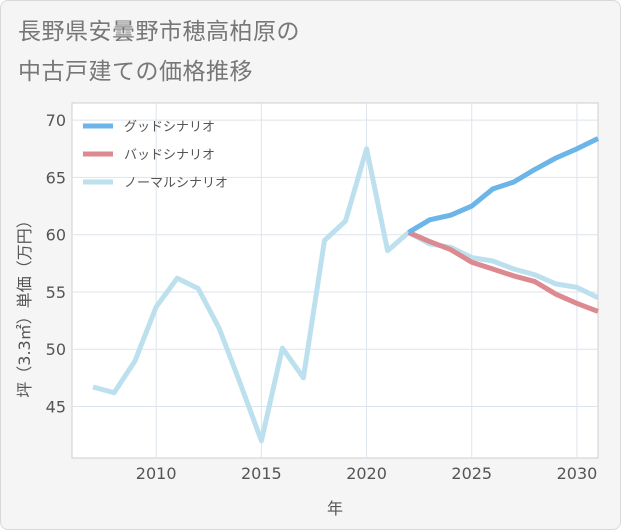  What do you see at coordinates (56, 177) in the screenshot?
I see `y-tick-label-65: 65` at bounding box center [56, 177].